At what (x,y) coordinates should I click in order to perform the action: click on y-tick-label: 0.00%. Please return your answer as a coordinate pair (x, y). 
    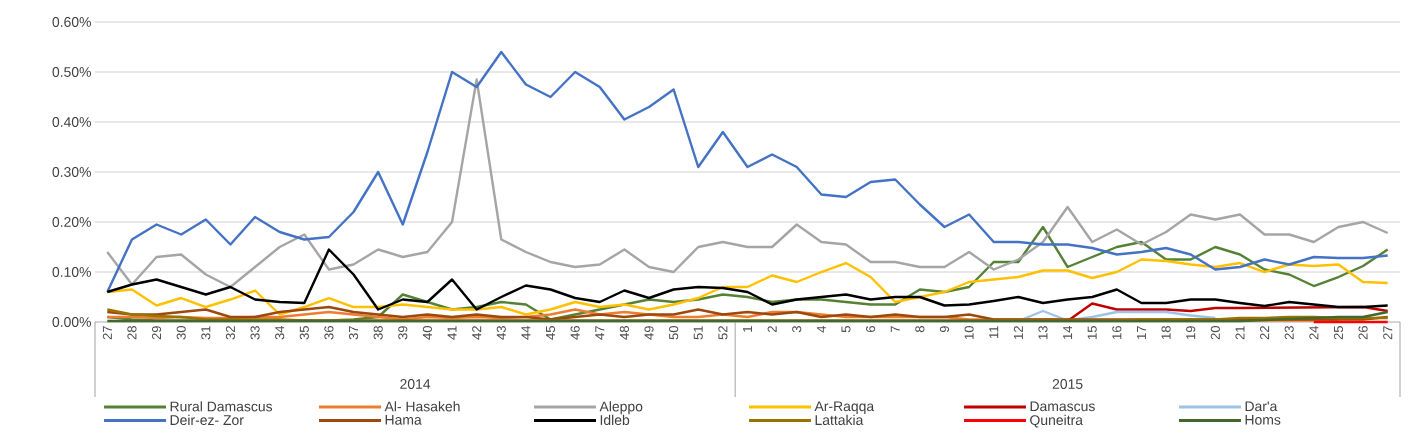
    Looking at the image, I should click on (71, 322).